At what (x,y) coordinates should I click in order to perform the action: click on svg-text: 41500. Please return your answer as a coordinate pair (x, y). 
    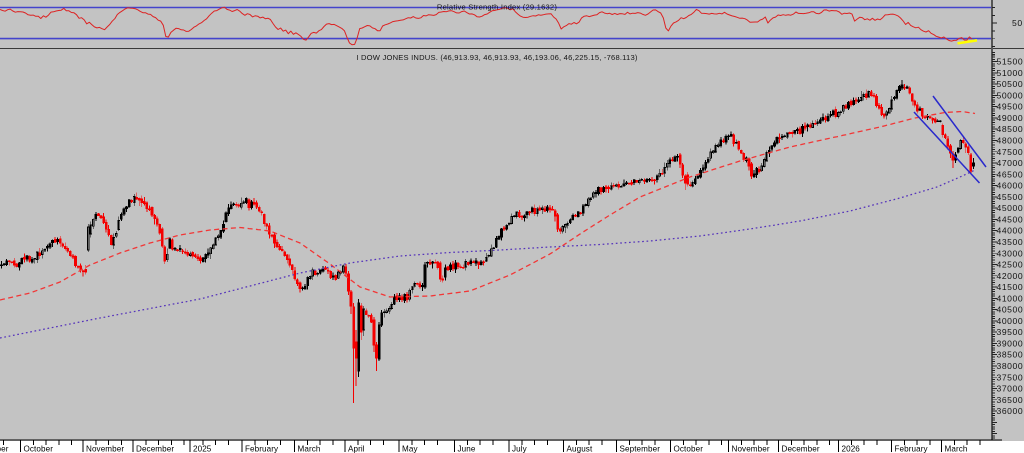
    Looking at the image, I should click on (1010, 287).